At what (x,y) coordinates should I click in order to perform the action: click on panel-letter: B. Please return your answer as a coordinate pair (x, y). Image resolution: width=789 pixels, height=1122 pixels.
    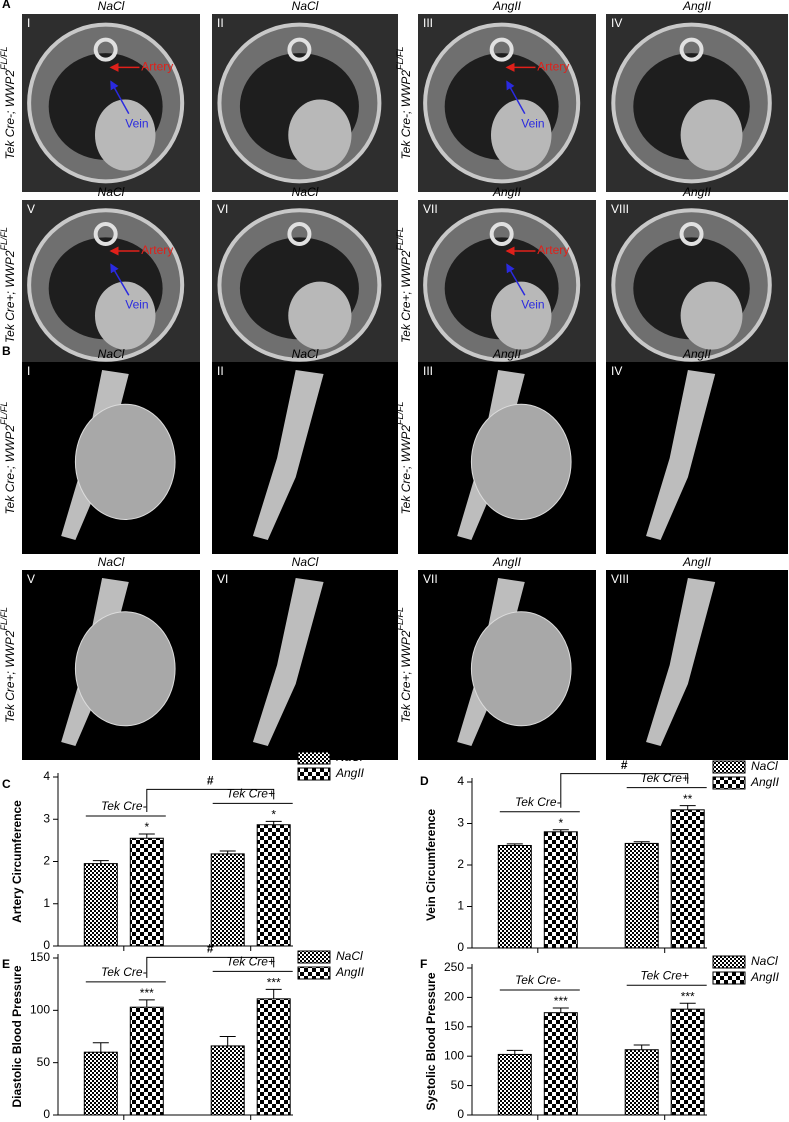
    Looking at the image, I should click on (6, 351).